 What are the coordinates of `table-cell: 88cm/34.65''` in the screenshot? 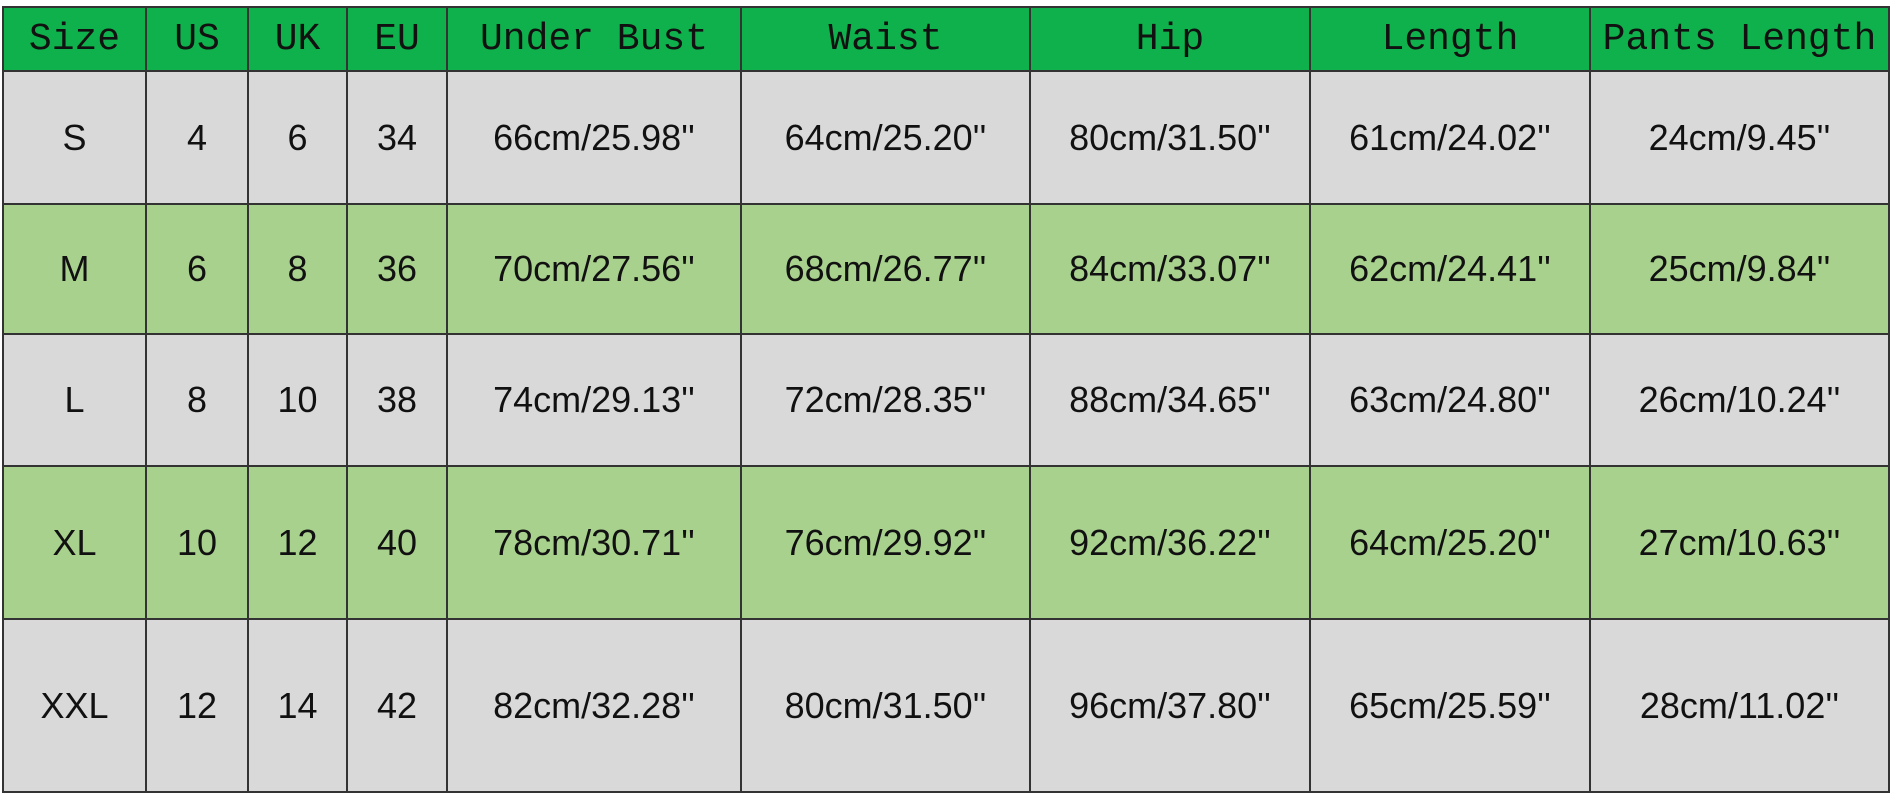 It's located at (1170, 400).